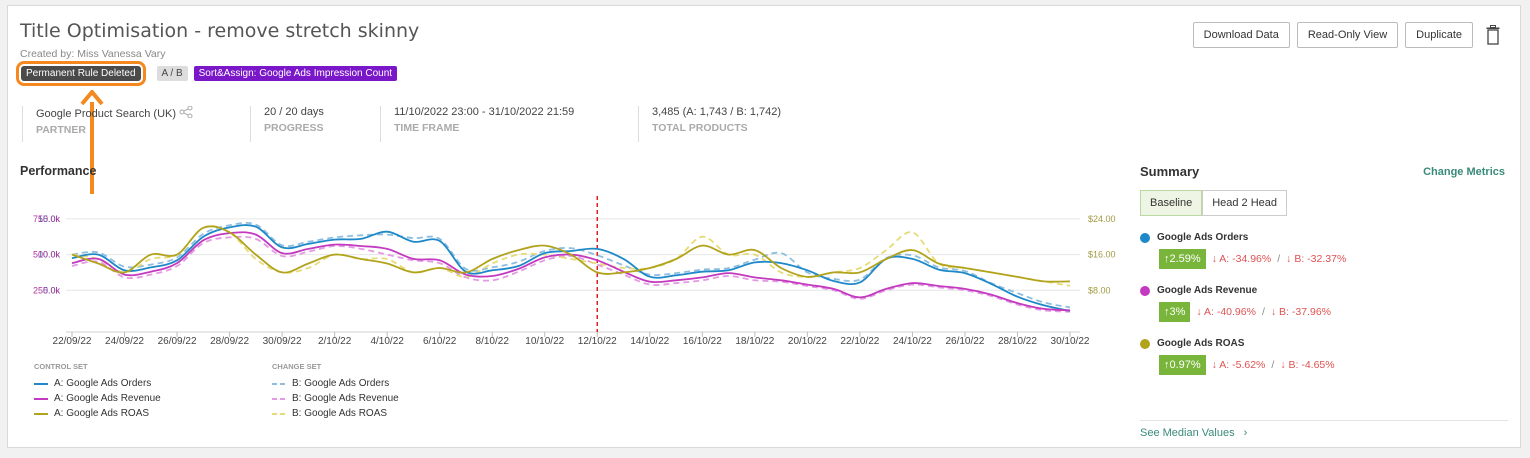  Describe the element at coordinates (1226, 312) in the screenshot. I see `a-change: ↓ A: -40.96%` at that location.